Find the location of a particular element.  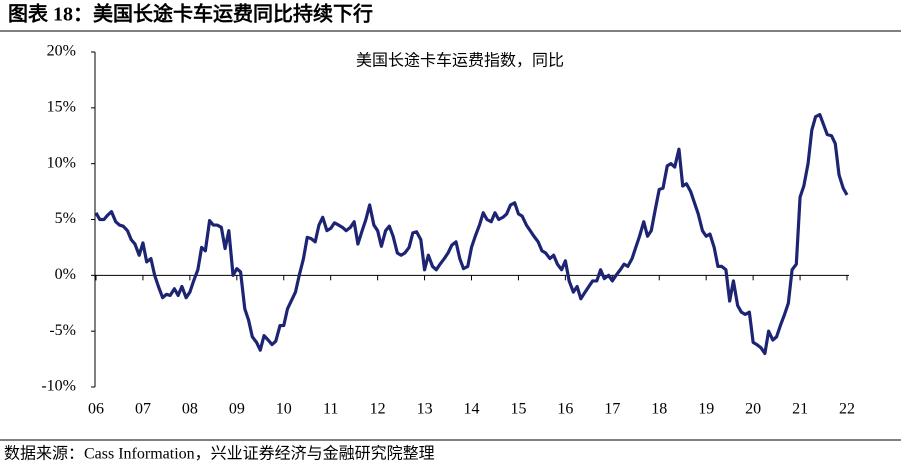

source-note: 数据来源：Cass Information，兴业证券经济与金融研究院整理 is located at coordinates (219, 454).